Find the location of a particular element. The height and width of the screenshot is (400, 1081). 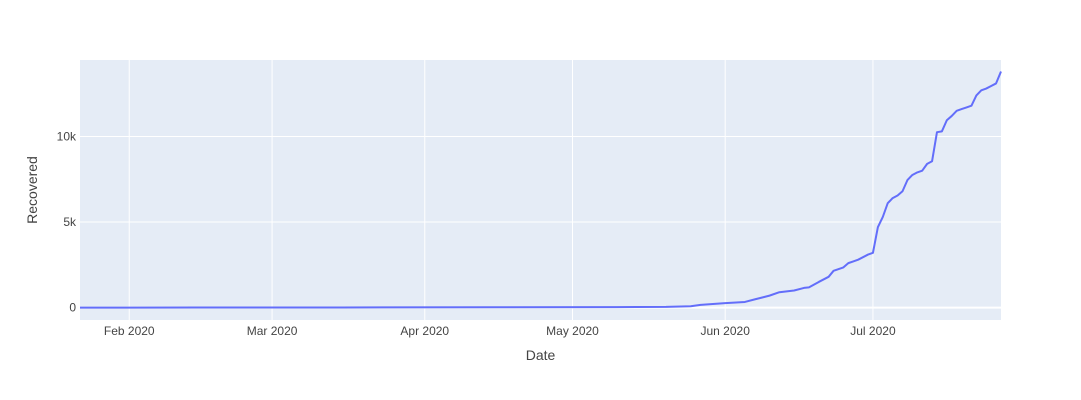

y-axis-ticks: 0 5k 10k is located at coordinates (67, 221).